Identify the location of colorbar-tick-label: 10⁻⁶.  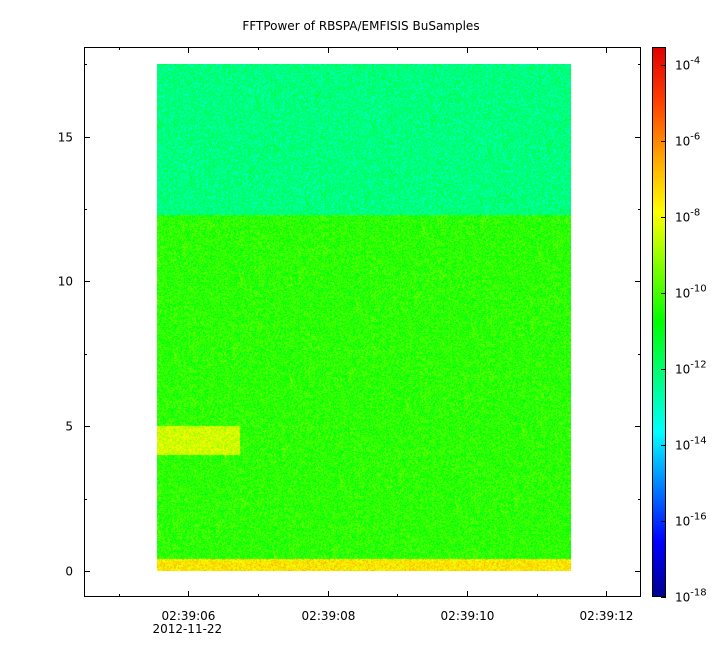
(687, 140).